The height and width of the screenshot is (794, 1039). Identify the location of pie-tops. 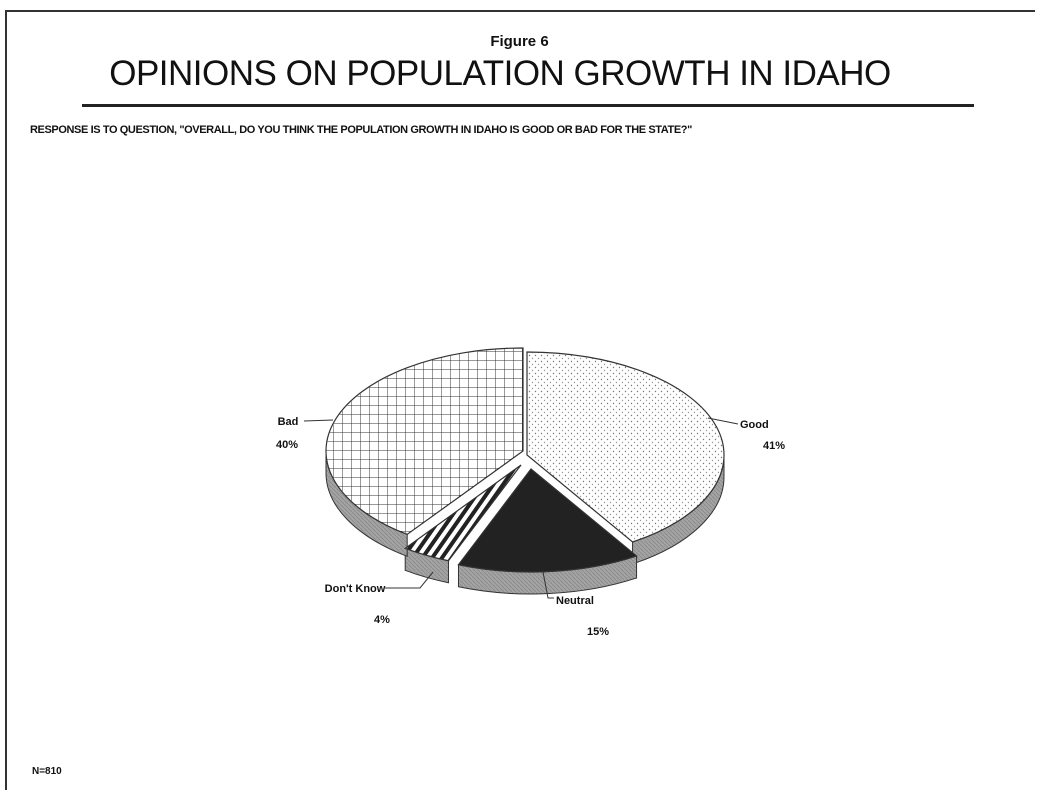
(525, 460).